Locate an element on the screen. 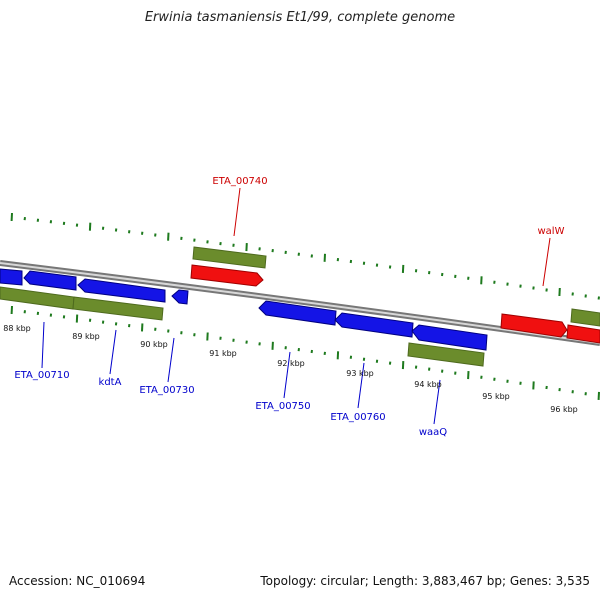 The height and width of the screenshot is (600, 600). scale-tick-label: 92 kbp is located at coordinates (291, 363).